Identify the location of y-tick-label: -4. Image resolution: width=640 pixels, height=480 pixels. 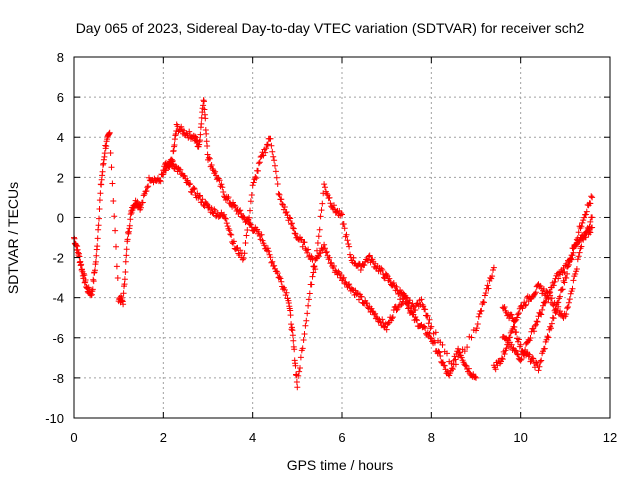
(58, 298).